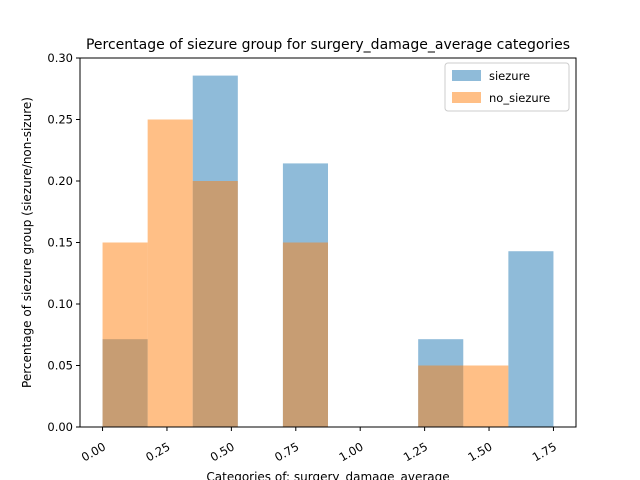 The image size is (640, 480). Describe the element at coordinates (286, 451) in the screenshot. I see `x-tick-label: 0.75` at that location.